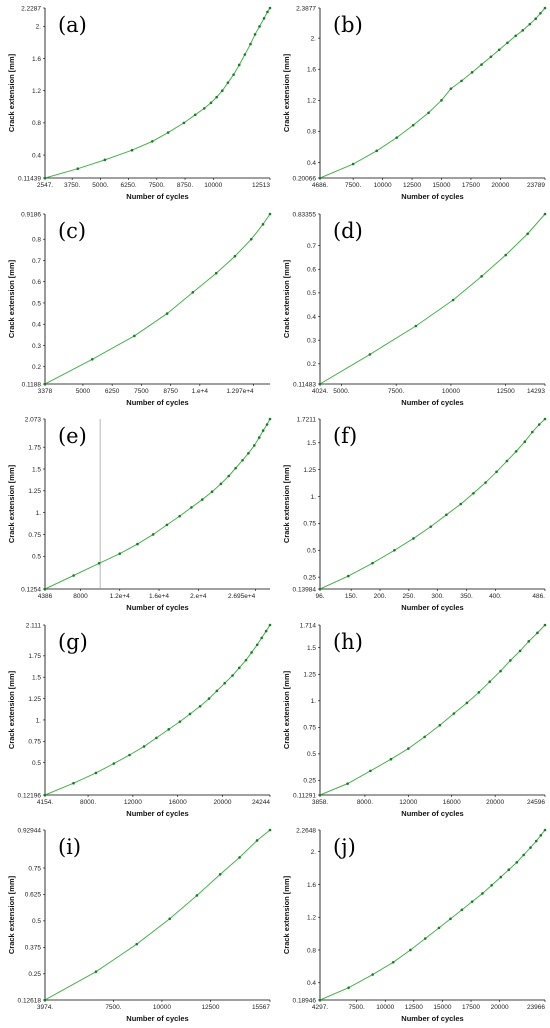  I want to click on x-tick-label: 250., so click(409, 596).